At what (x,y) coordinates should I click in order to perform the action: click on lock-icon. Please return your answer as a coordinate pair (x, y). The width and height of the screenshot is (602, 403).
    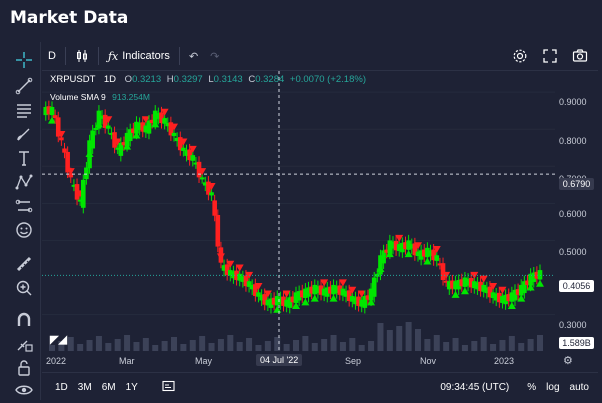
    Looking at the image, I should click on (24, 368).